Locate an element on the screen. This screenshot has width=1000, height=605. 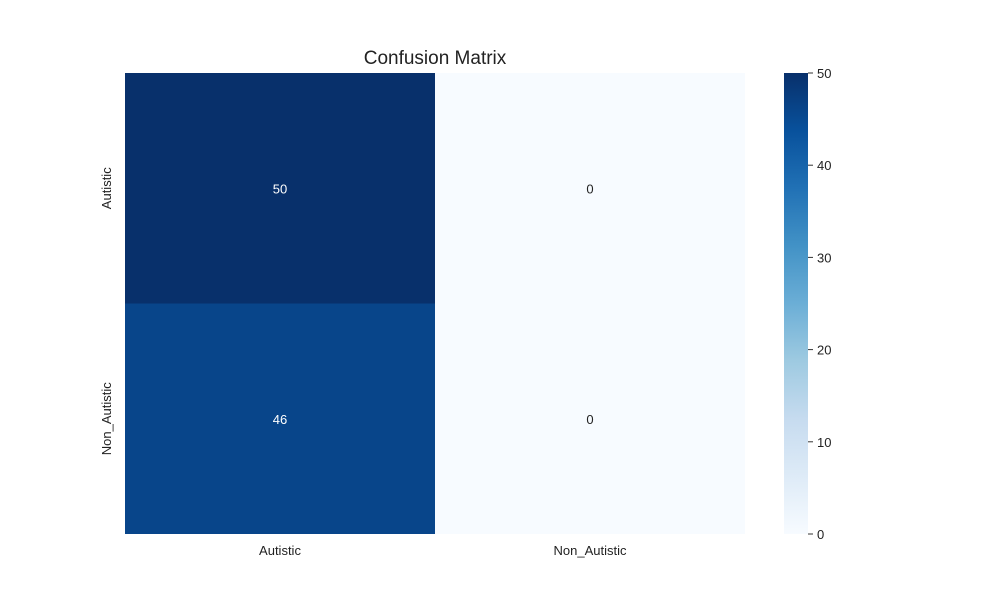
colorbar-tick-label: 30 is located at coordinates (824, 257).